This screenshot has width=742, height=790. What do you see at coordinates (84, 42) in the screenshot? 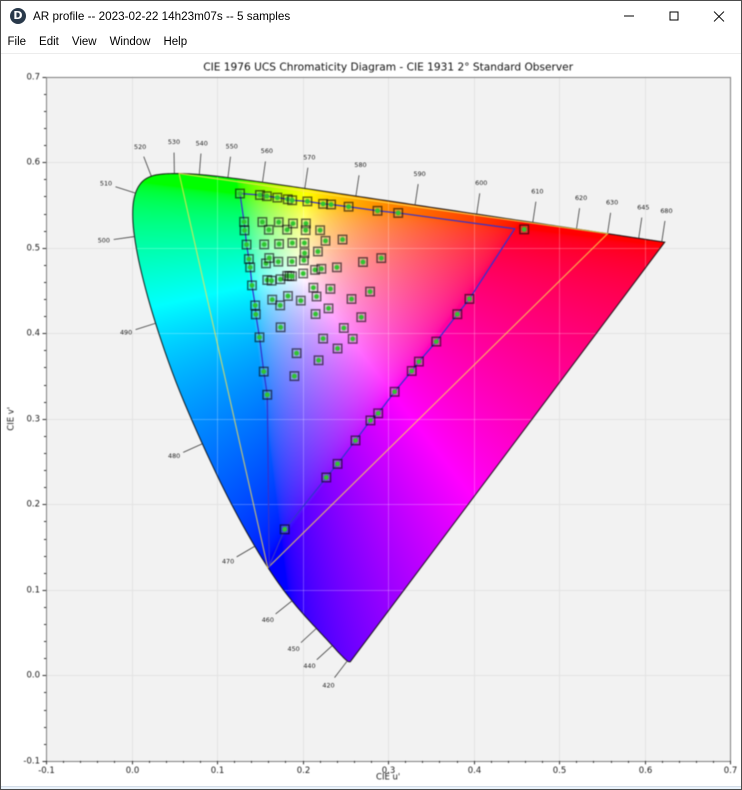
I see `menu-item-view: View` at bounding box center [84, 42].